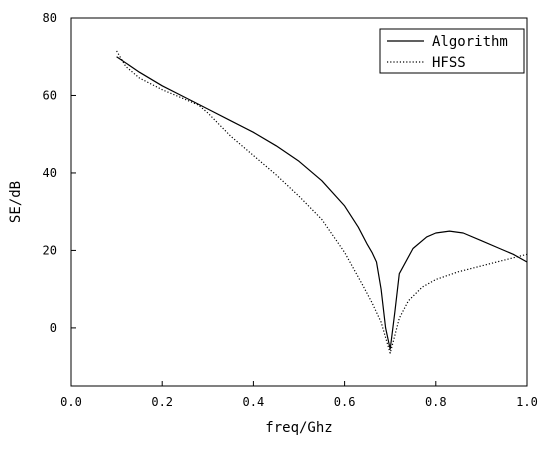  What do you see at coordinates (71, 402) in the screenshot?
I see `x-tick-label: 0.0` at bounding box center [71, 402].